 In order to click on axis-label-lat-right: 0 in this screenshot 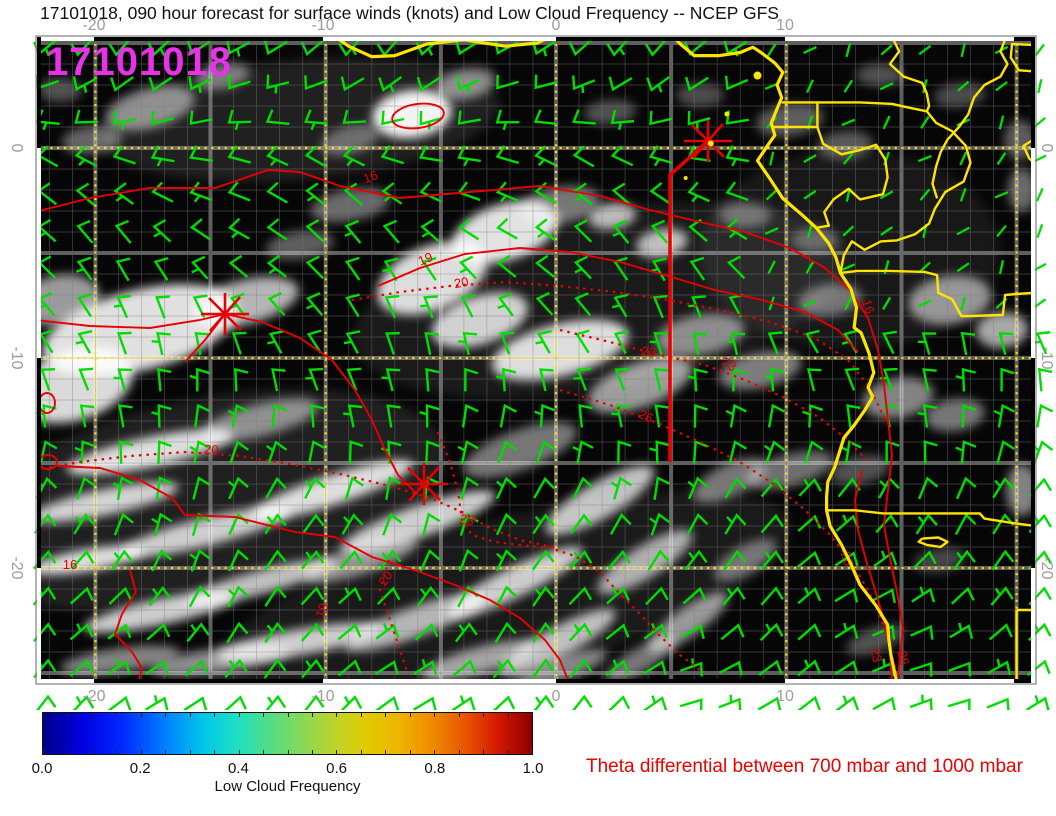, I will do `click(1046, 148)`.